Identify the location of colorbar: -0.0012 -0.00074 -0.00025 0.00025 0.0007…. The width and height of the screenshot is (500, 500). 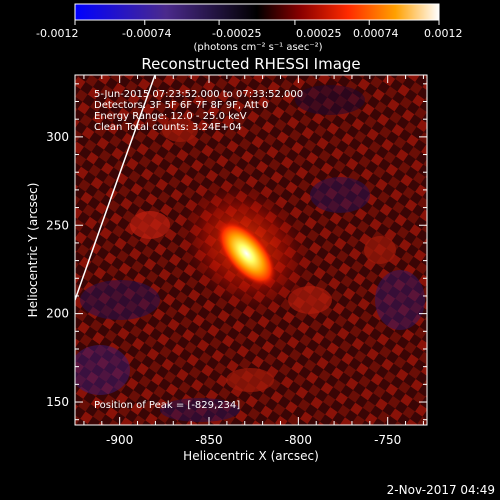
(249, 28).